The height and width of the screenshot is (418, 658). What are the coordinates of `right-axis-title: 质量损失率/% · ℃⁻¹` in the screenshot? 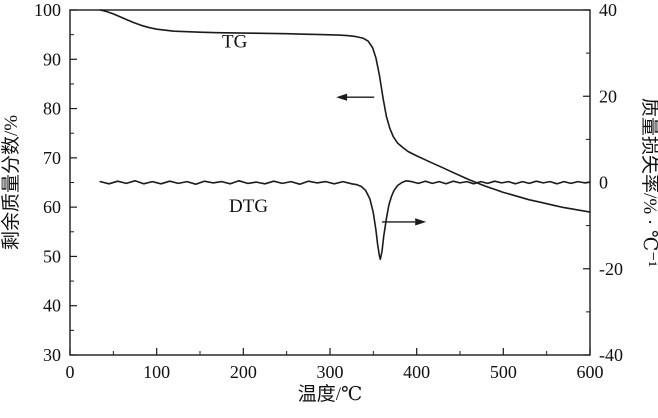 It's located at (648, 182).